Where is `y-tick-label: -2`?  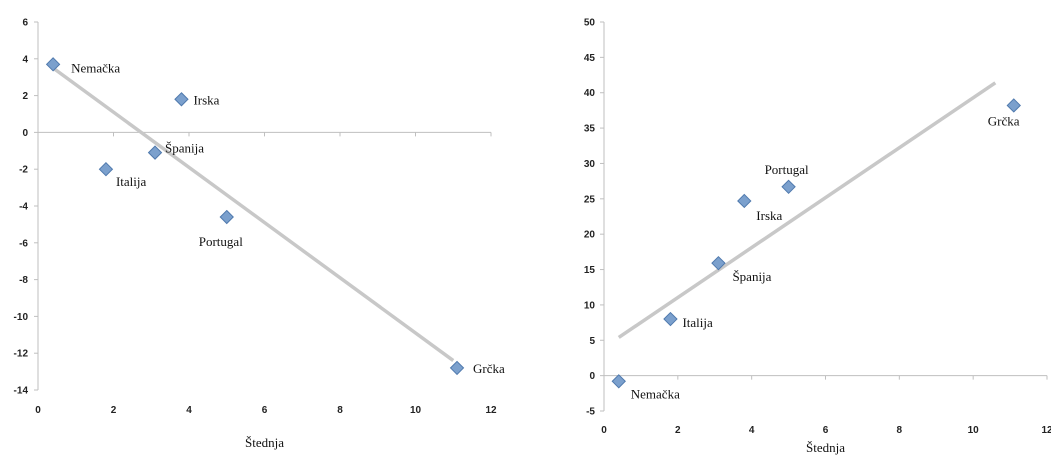
y-tick-label: -2 is located at coordinates (23, 170).